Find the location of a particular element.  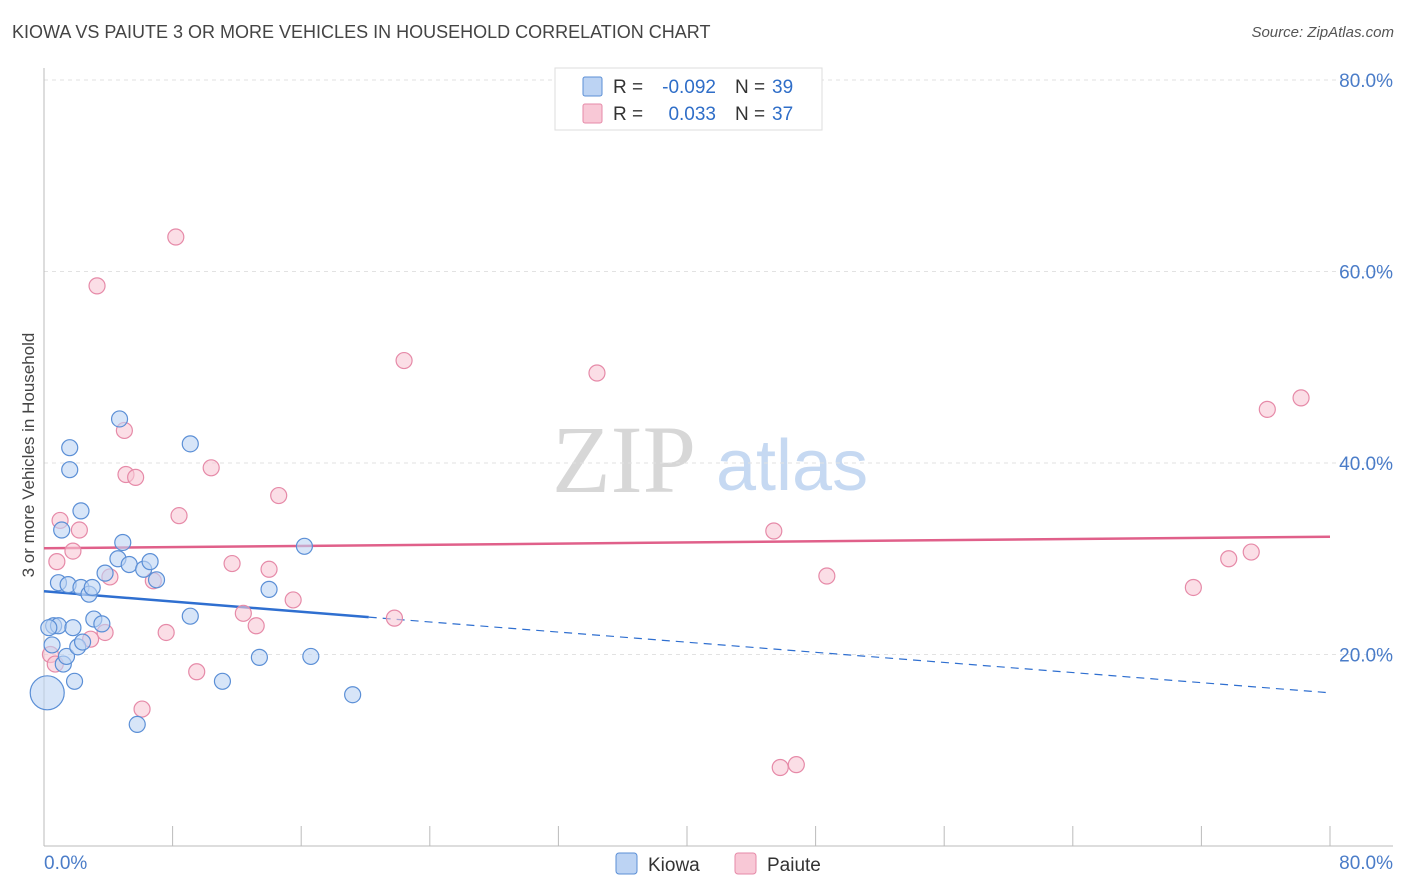

series-legend: Kiowa Paiute is located at coordinates (718, 864).